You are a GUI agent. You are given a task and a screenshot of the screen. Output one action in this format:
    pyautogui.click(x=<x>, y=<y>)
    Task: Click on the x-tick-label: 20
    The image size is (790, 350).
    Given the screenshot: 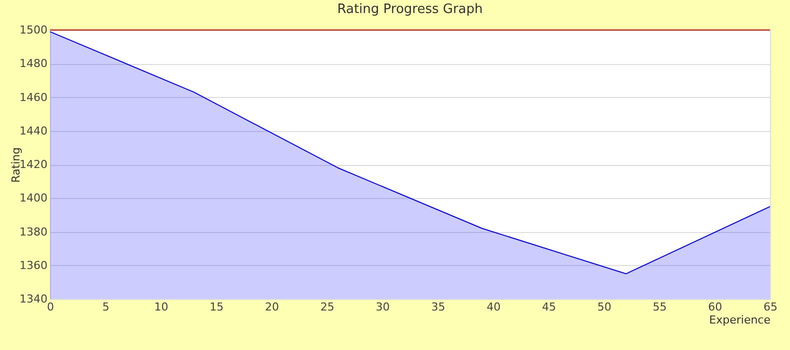 What is the action you would take?
    pyautogui.click(x=272, y=307)
    